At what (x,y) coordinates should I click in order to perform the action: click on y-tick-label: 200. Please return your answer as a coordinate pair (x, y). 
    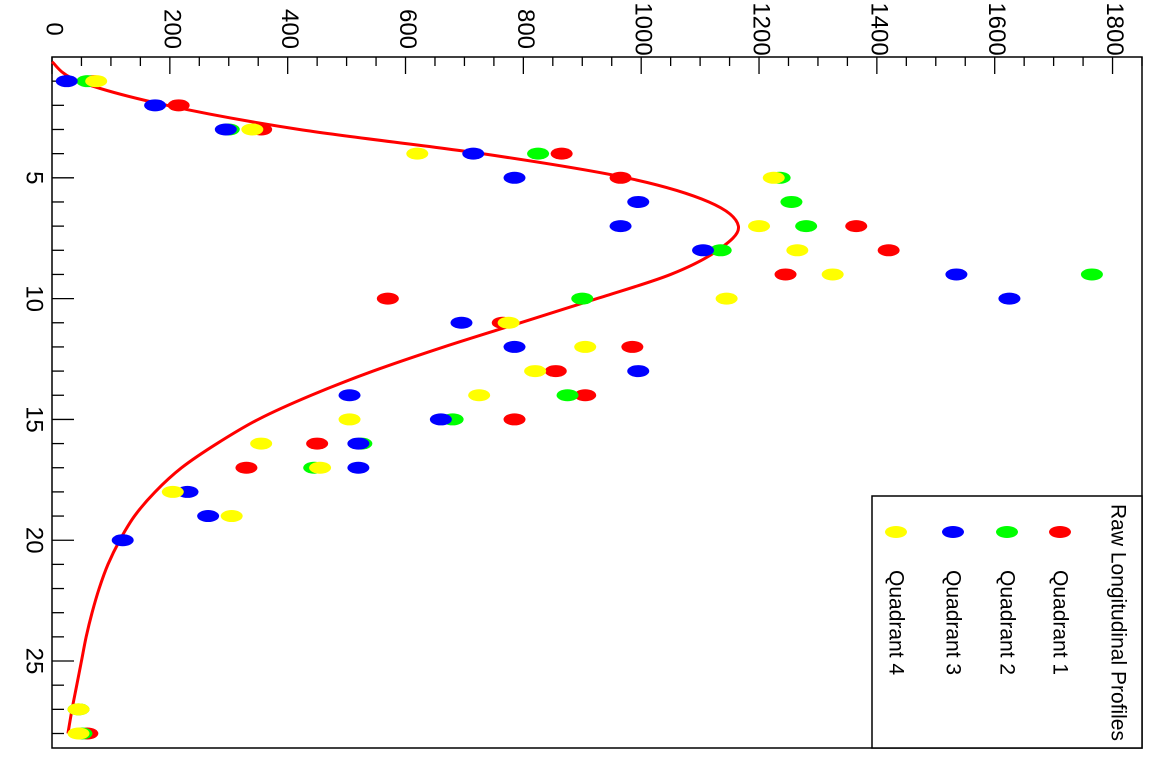
    Looking at the image, I should click on (171, 29).